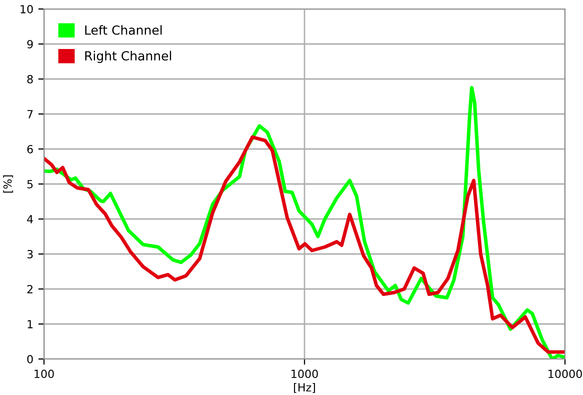 The height and width of the screenshot is (395, 583). I want to click on y-tick-label: 7, so click(30, 114).